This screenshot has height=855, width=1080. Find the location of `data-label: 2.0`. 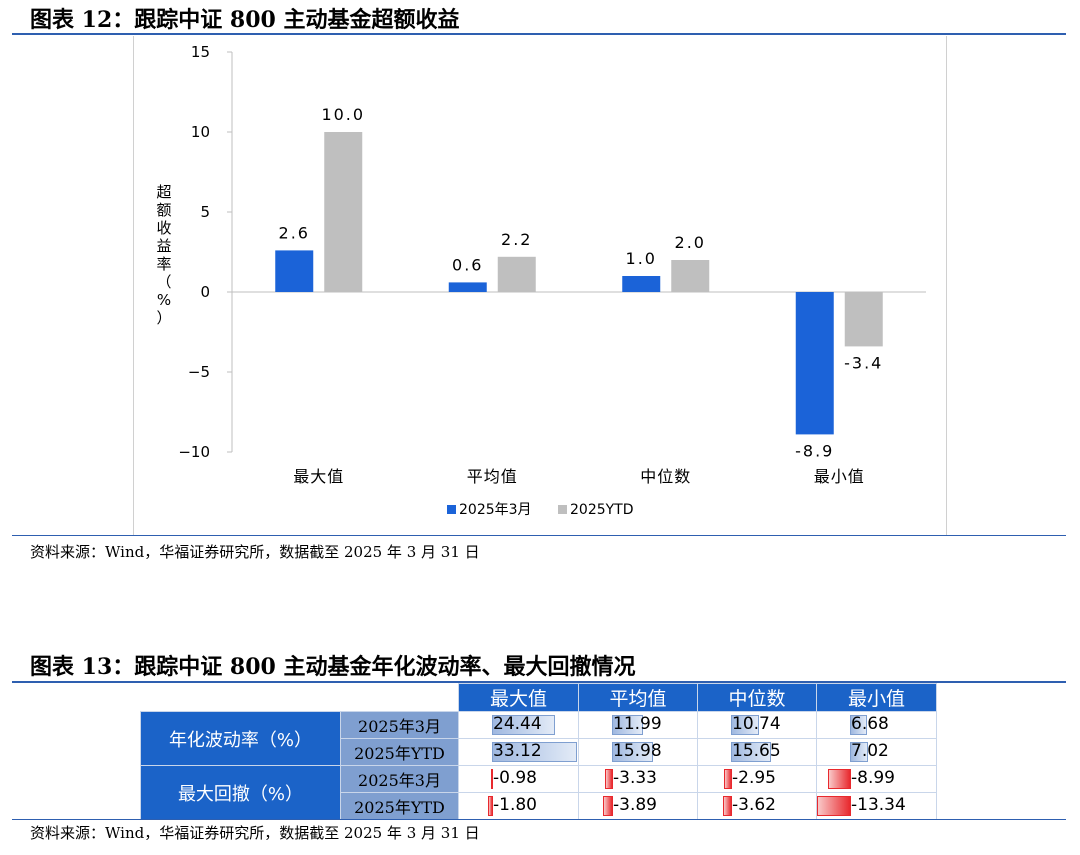

data-label: 2.0 is located at coordinates (690, 242).